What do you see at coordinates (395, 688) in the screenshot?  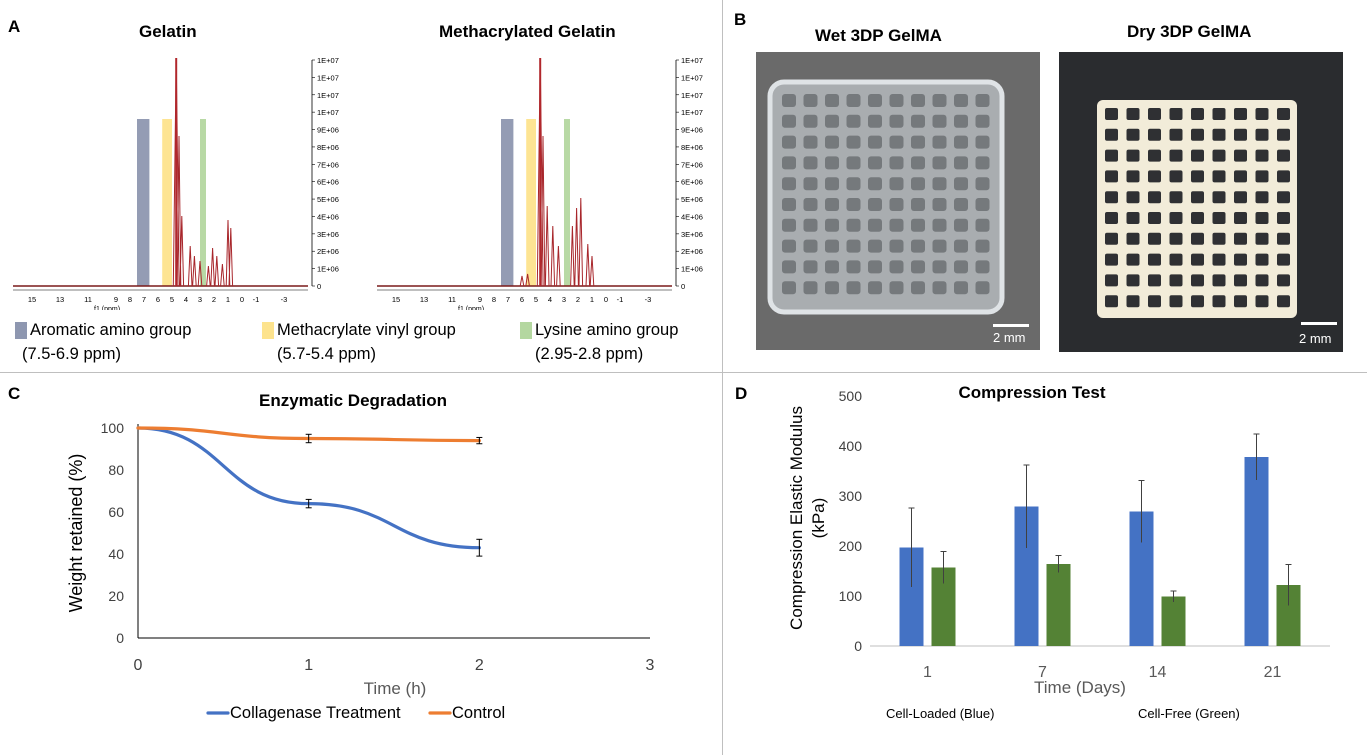 I see `chart-c-x-label: Time (h)` at bounding box center [395, 688].